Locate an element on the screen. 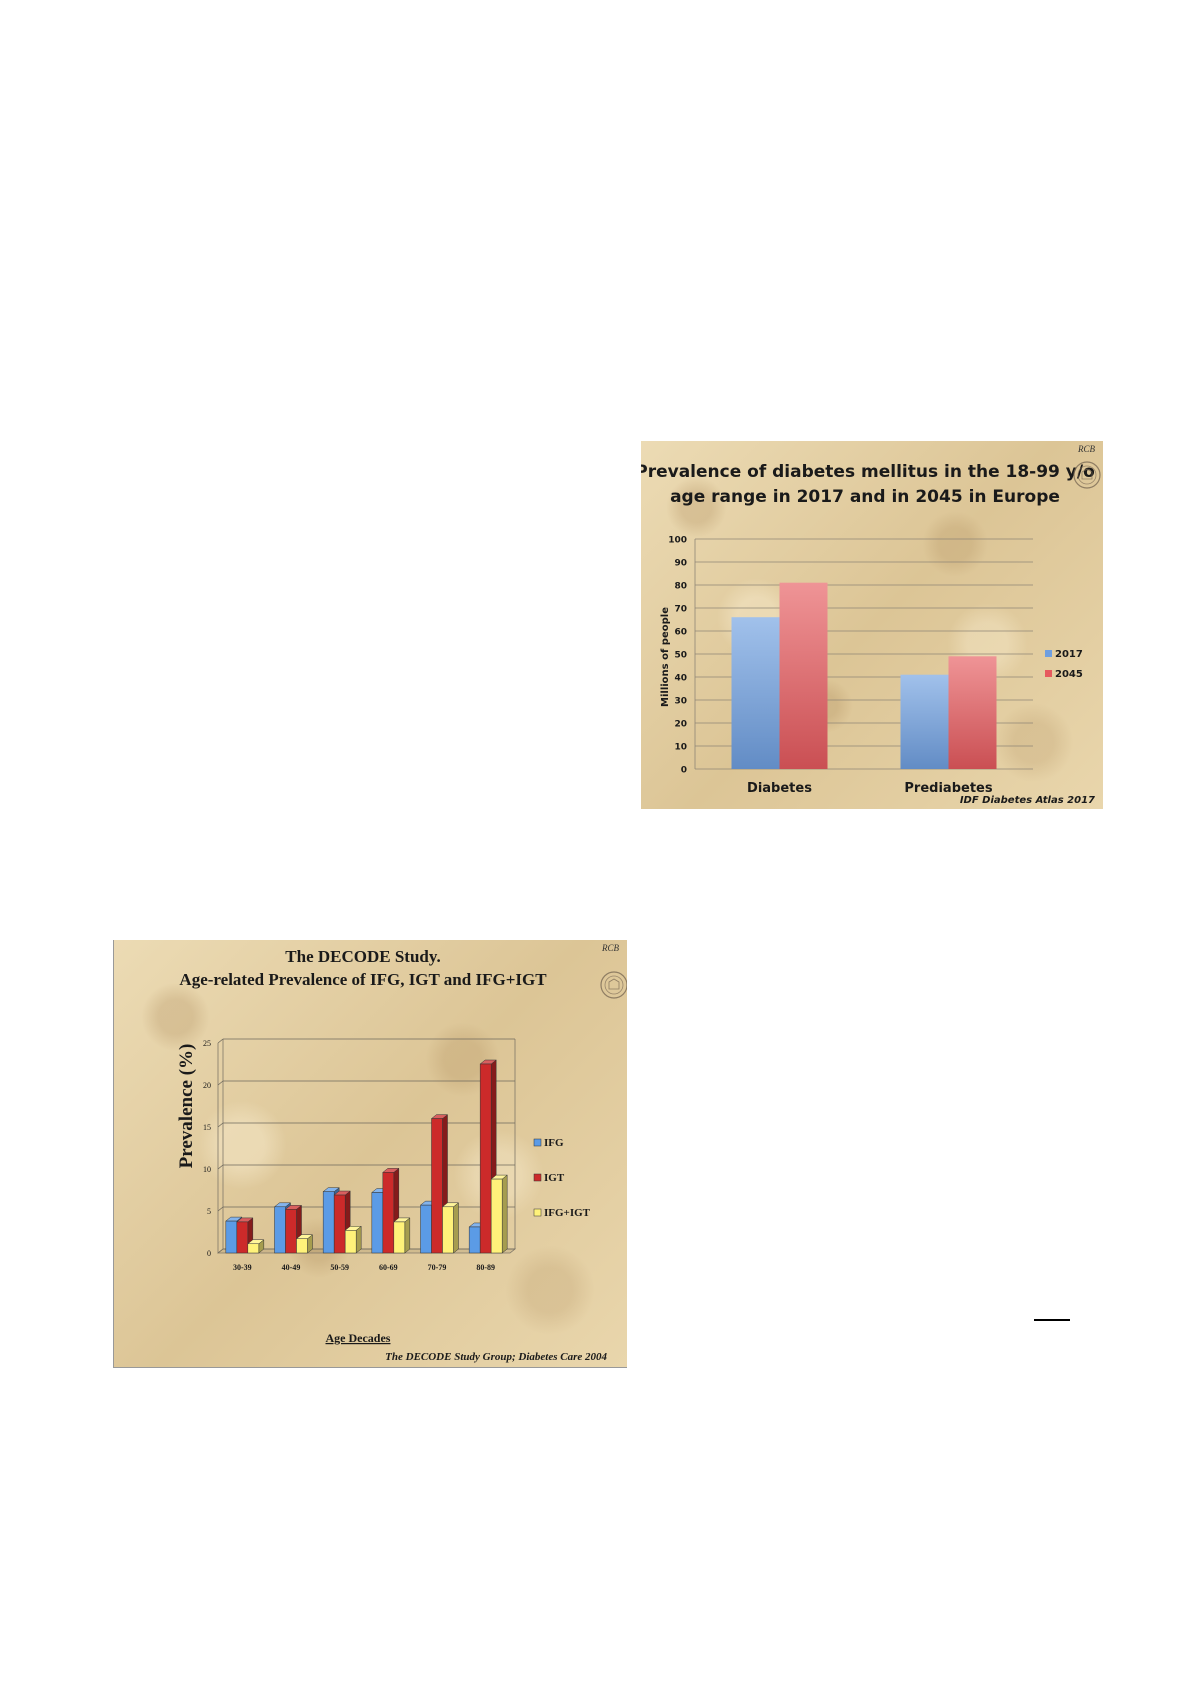 Image resolution: width=1191 pixels, height=1684 pixels. slide1-title-line2: age range in 2017 and in 2045 in Europe is located at coordinates (865, 497).